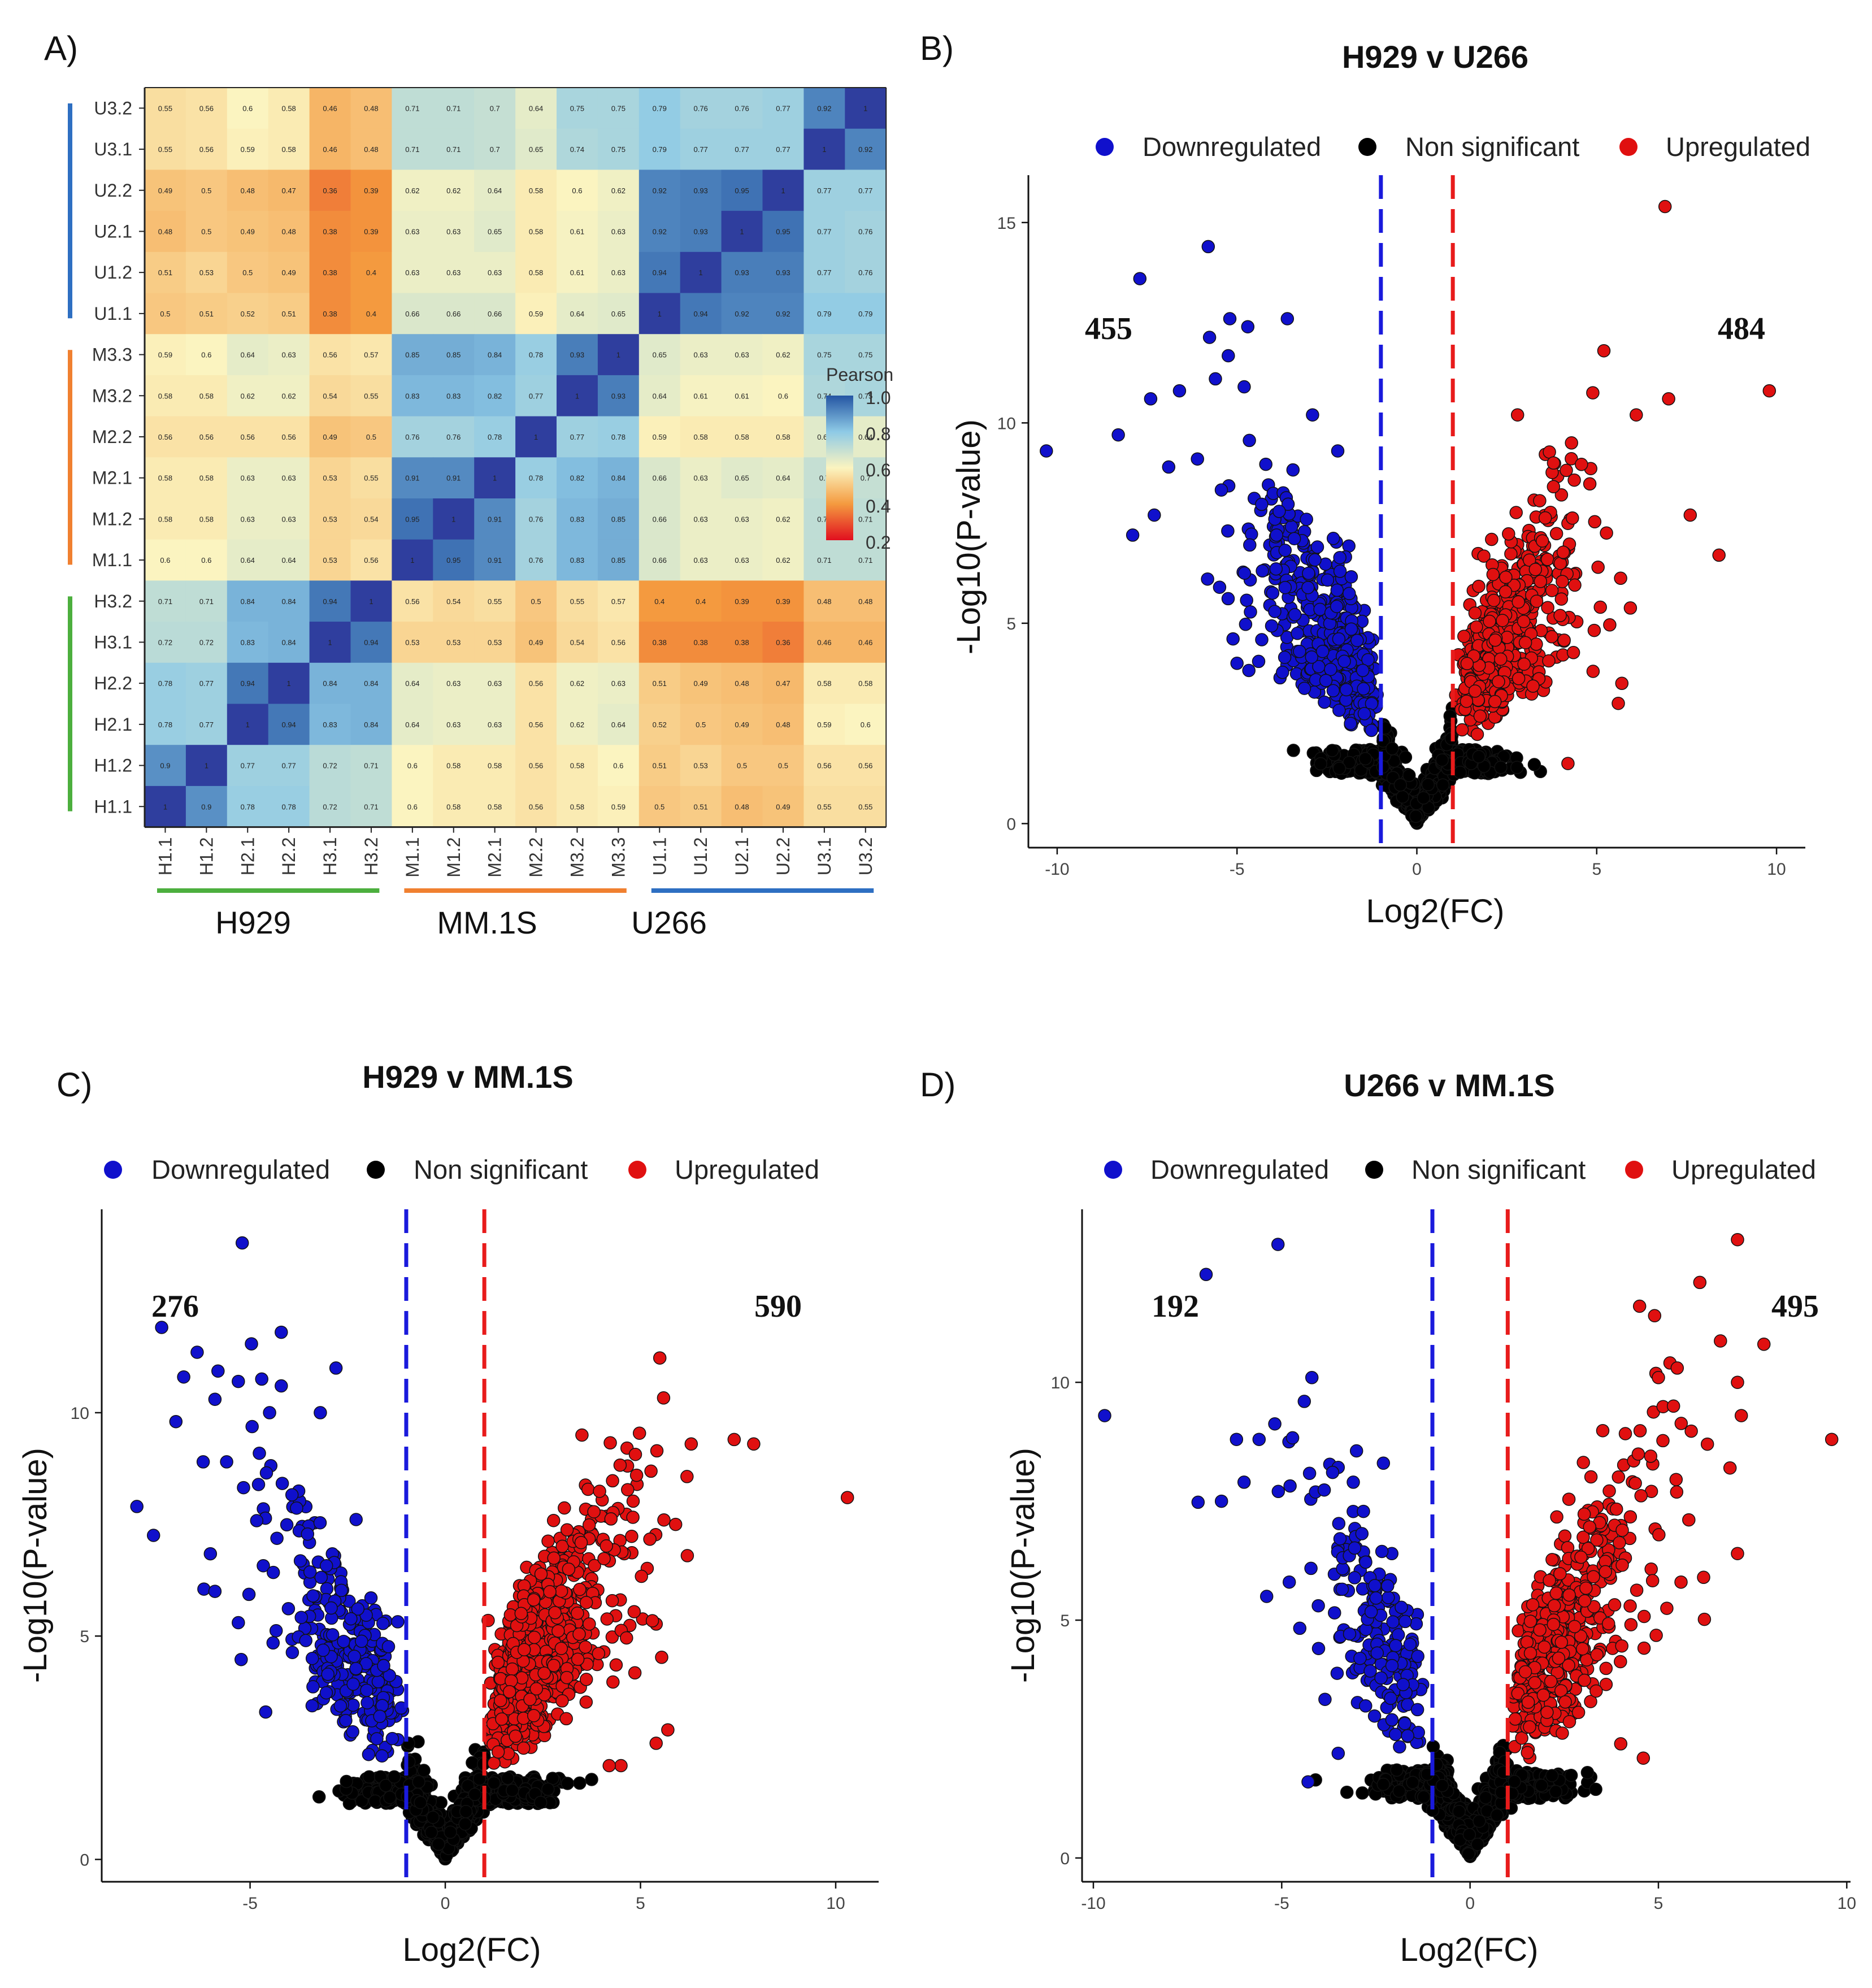 Image resolution: width=1872 pixels, height=1988 pixels. What do you see at coordinates (878, 470) in the screenshot?
I see `colorbar-ticks: 1.0 0.8 0.6 0.4 0.2` at bounding box center [878, 470].